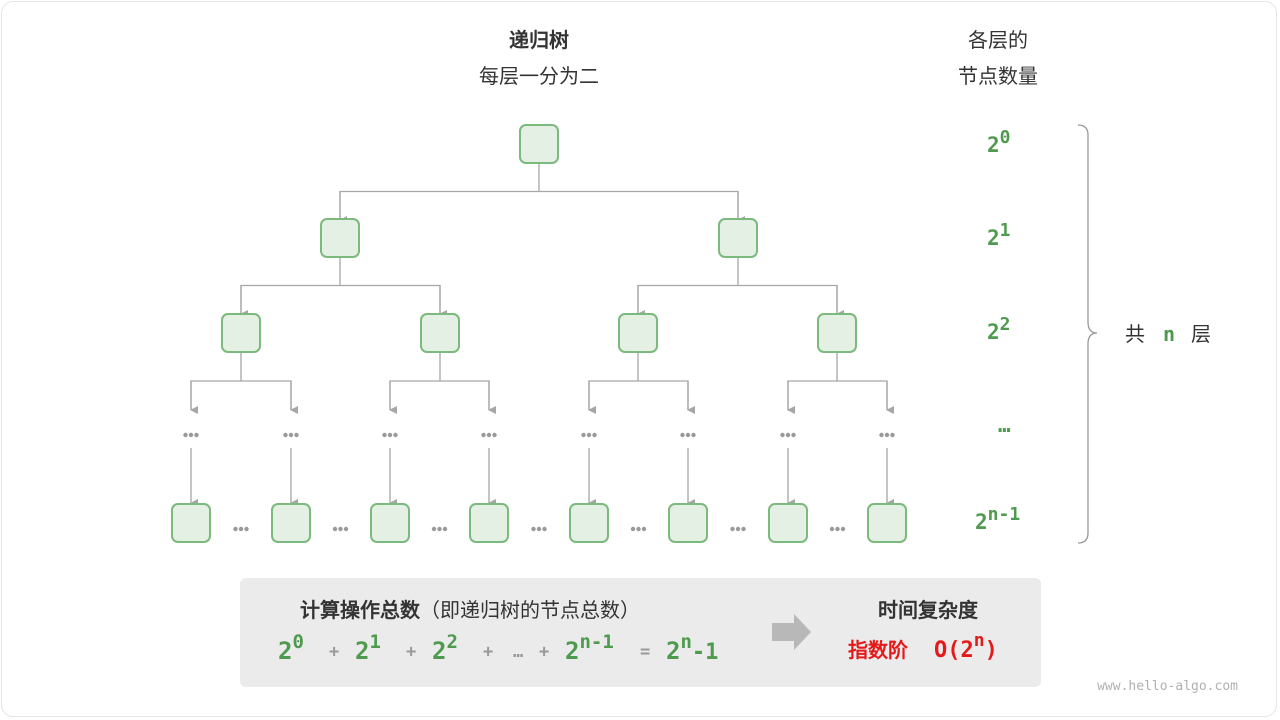 This screenshot has height=720, width=1280. What do you see at coordinates (999, 142) in the screenshot?
I see `level-count-label: 20` at bounding box center [999, 142].